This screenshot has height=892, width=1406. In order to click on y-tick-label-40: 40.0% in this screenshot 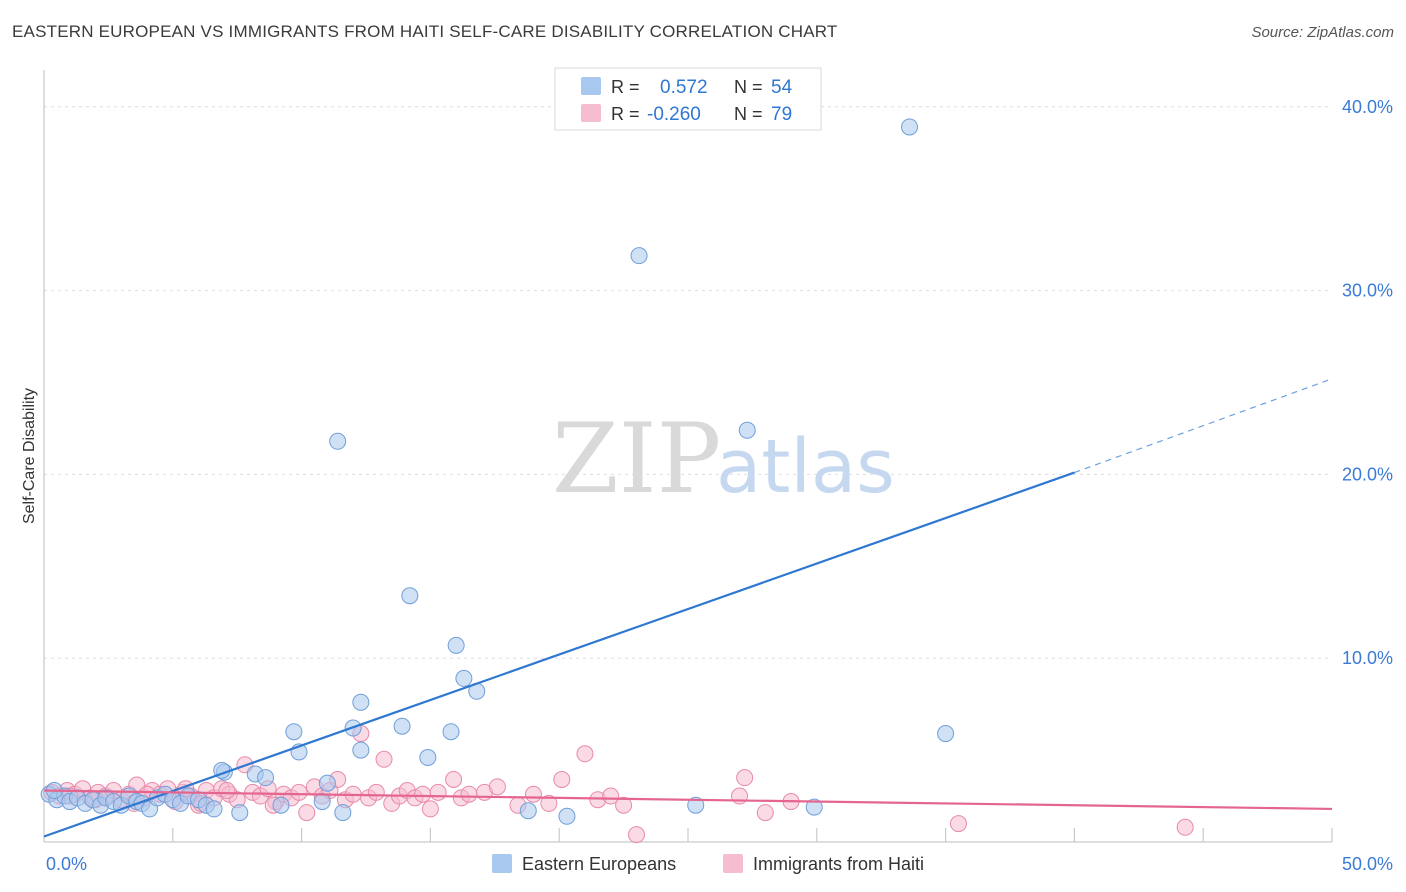, I will do `click(1367, 107)`.